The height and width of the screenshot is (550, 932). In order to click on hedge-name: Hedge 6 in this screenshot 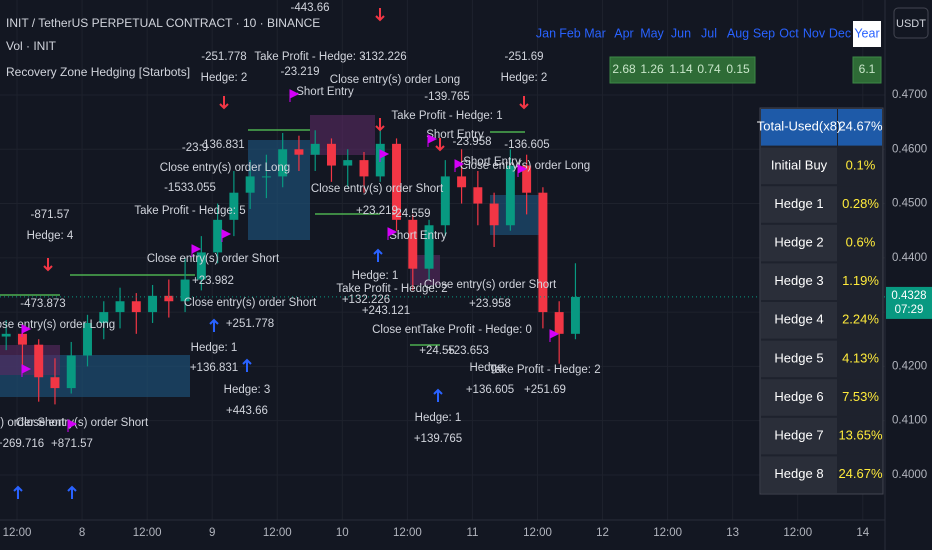, I will do `click(798, 396)`.